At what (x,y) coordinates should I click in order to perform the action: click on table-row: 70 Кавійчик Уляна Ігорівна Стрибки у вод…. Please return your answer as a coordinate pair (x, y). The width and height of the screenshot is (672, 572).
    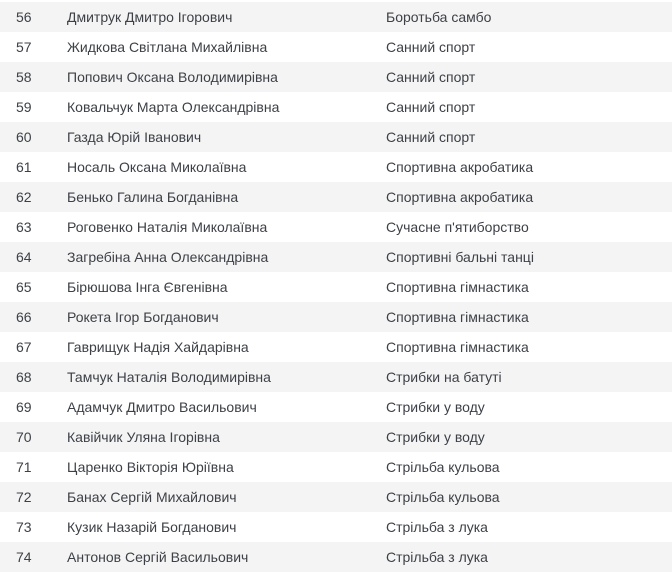
    Looking at the image, I should click on (336, 437).